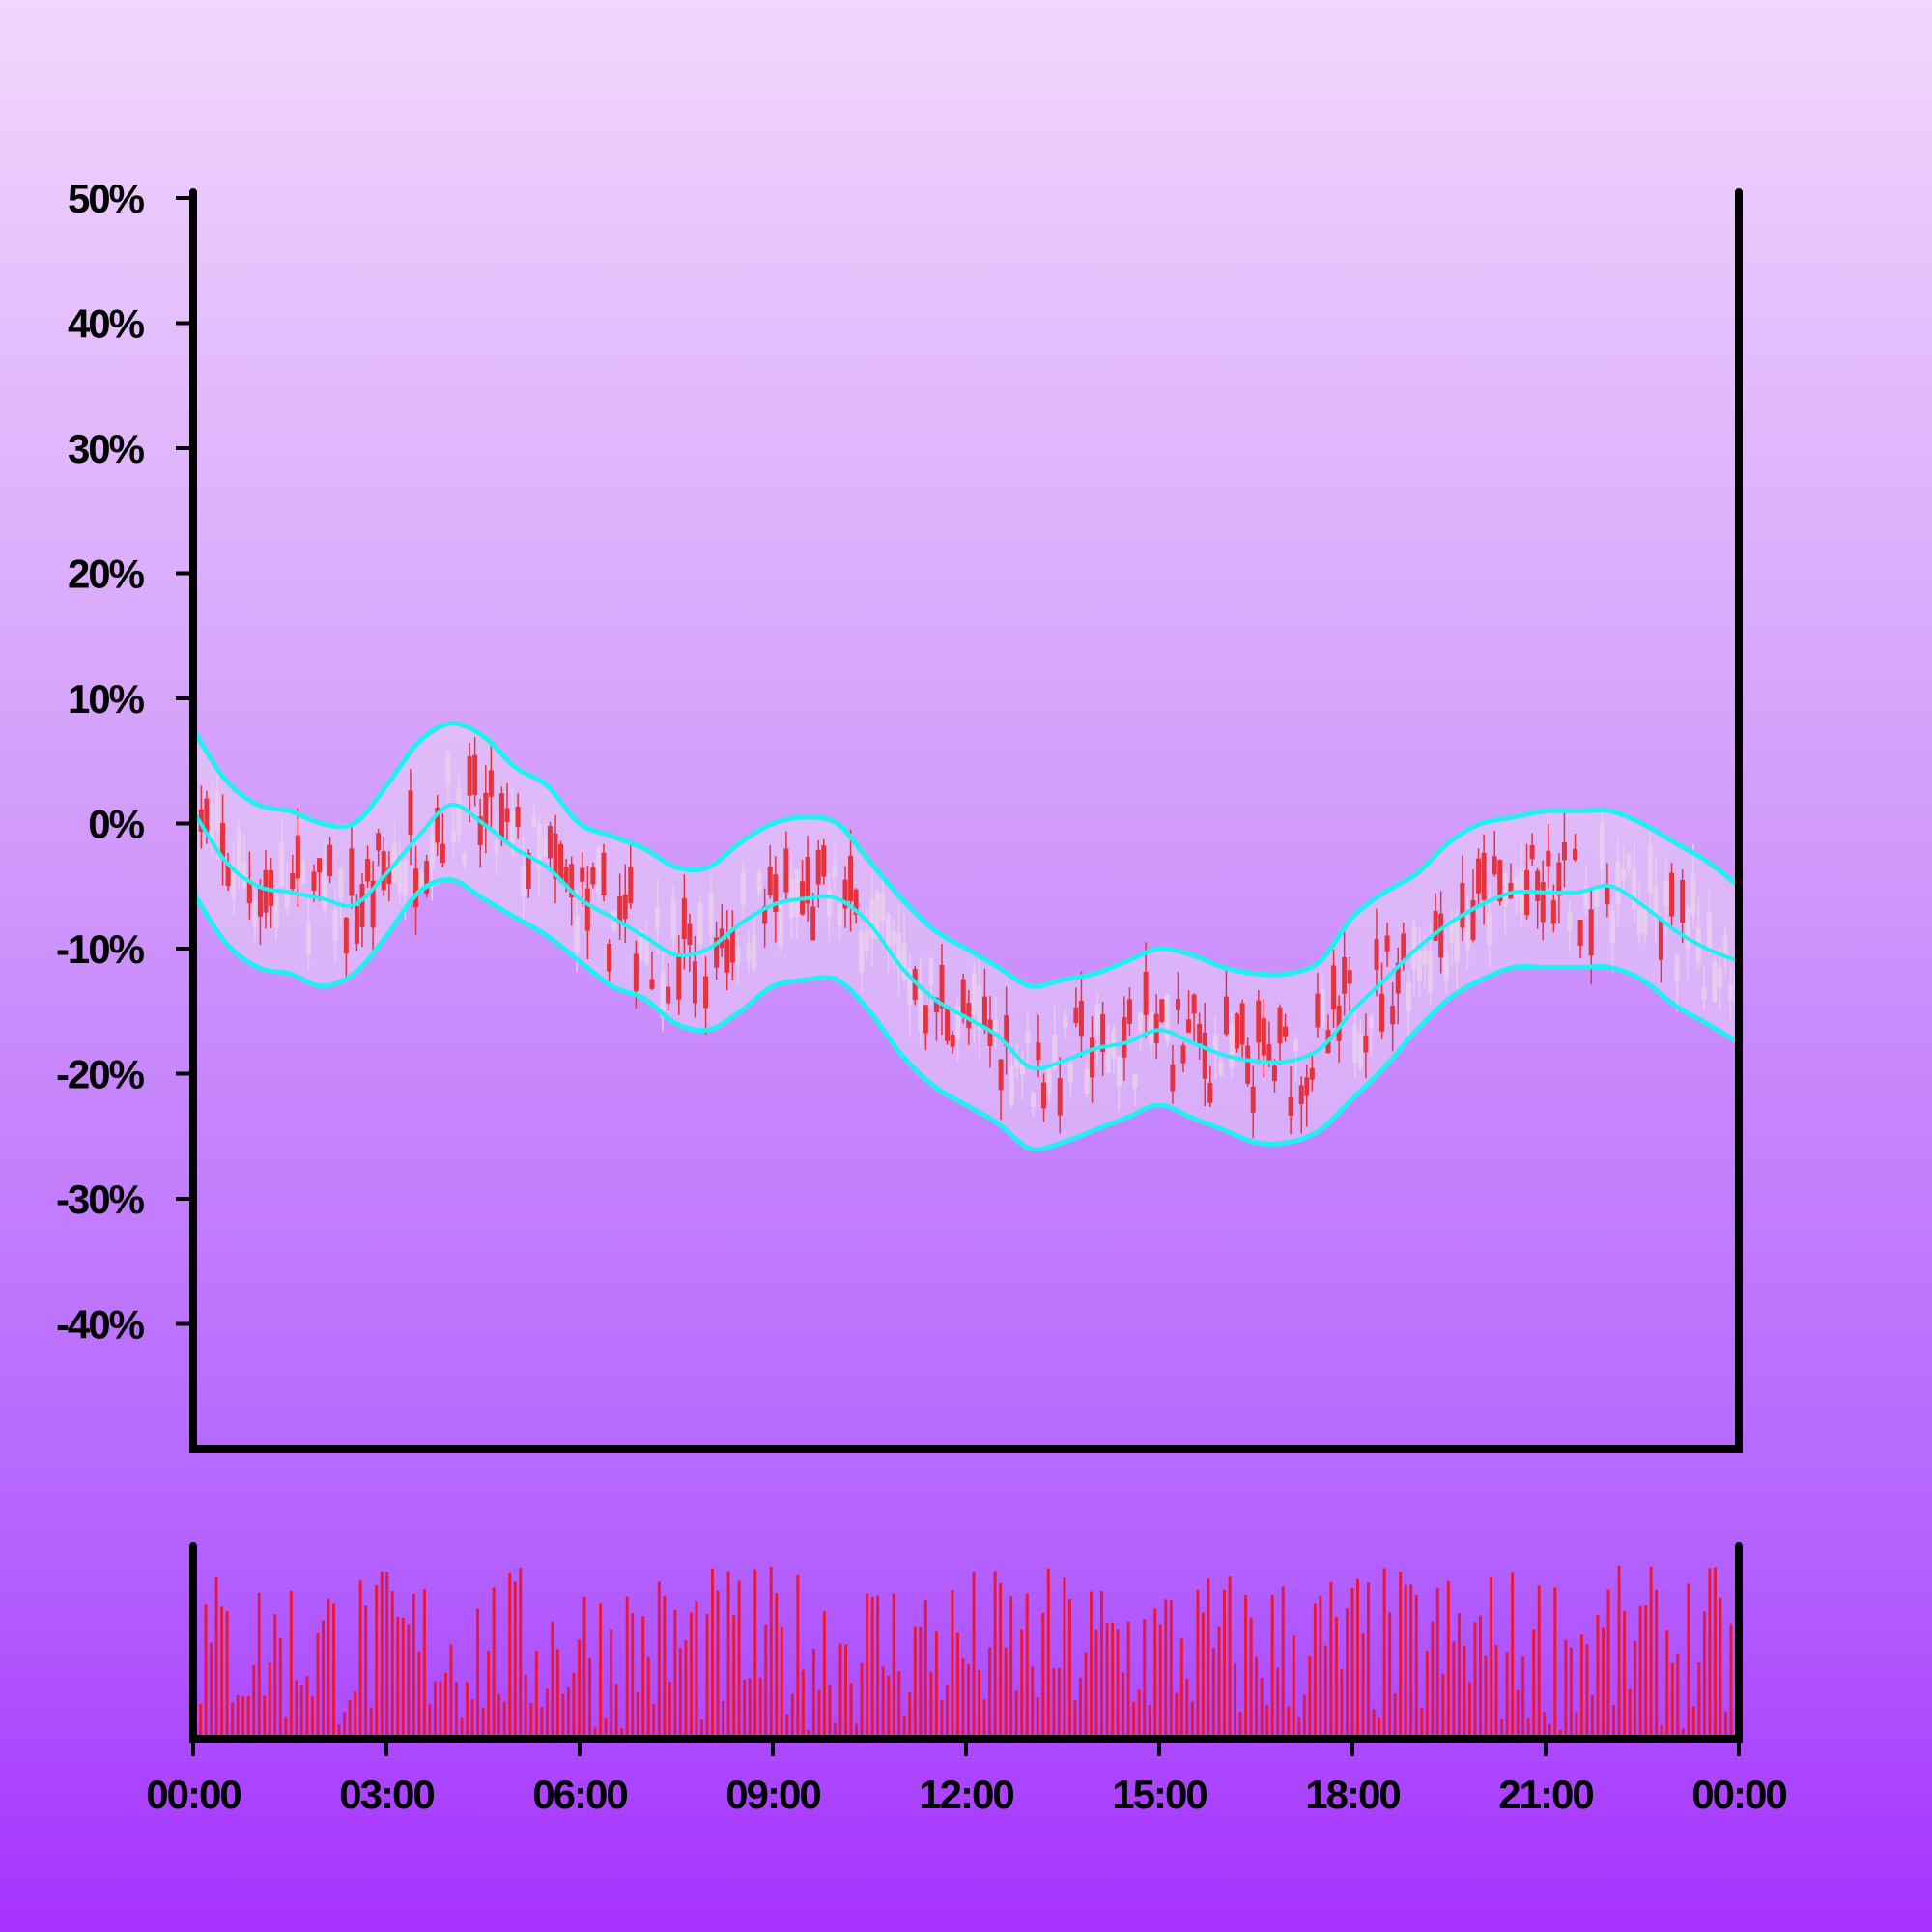 This screenshot has width=1932, height=1932. What do you see at coordinates (386, 1794) in the screenshot?
I see `x-tick-label: 03:00` at bounding box center [386, 1794].